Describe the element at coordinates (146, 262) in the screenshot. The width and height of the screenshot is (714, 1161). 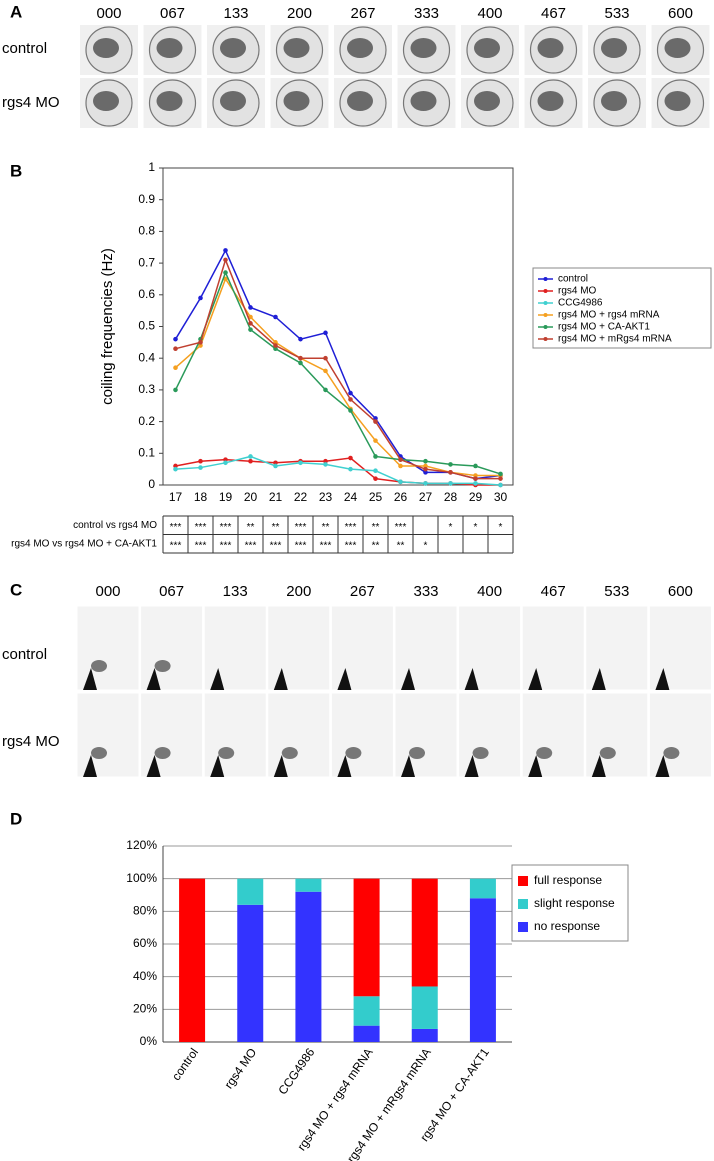
I see `y-tick-label: 0.7` at that location.